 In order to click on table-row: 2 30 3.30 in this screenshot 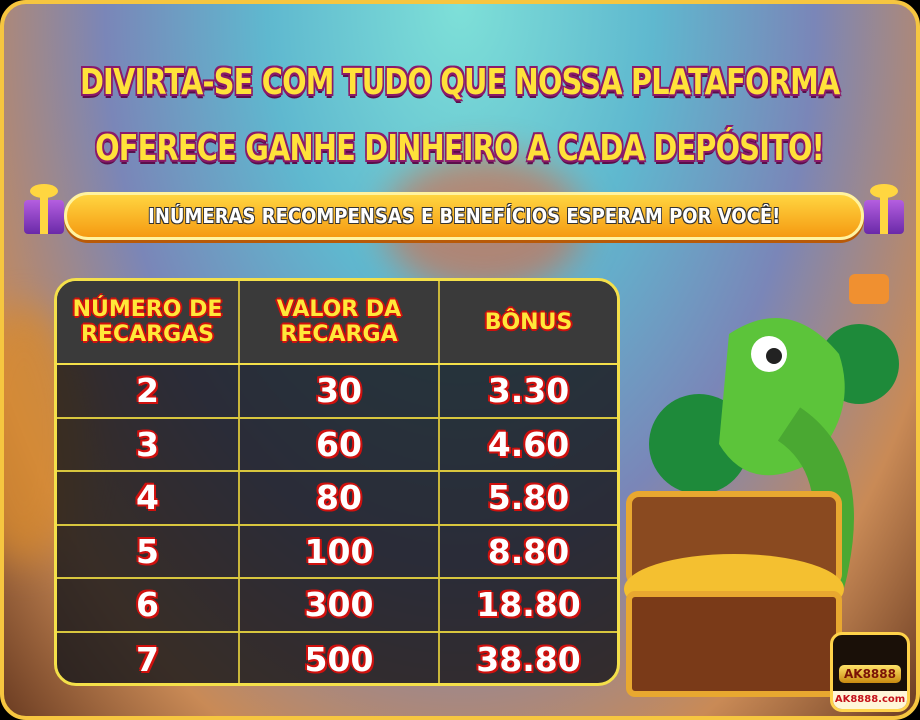, I will do `click(337, 392)`.